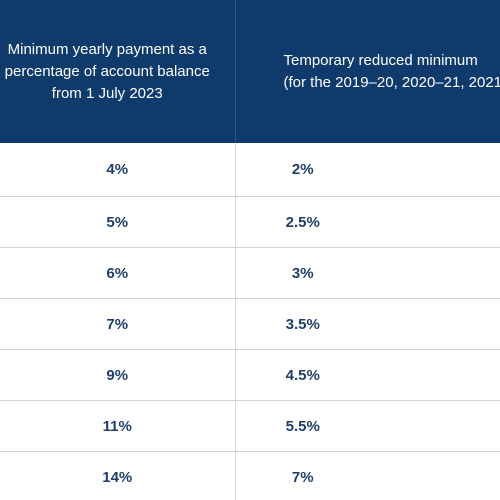  I want to click on table-row: 7% 3.5%, so click(250, 324).